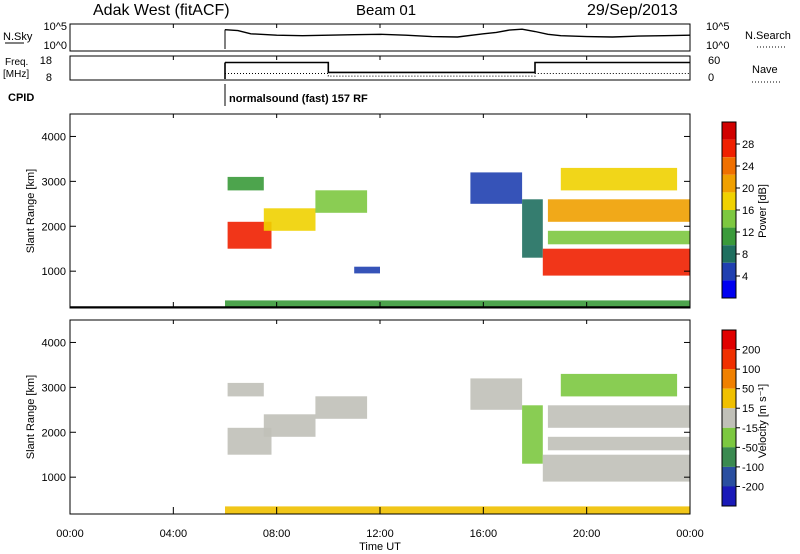 The image size is (800, 554). What do you see at coordinates (54, 182) in the screenshot?
I see `power-ytick-label: 3000` at bounding box center [54, 182].